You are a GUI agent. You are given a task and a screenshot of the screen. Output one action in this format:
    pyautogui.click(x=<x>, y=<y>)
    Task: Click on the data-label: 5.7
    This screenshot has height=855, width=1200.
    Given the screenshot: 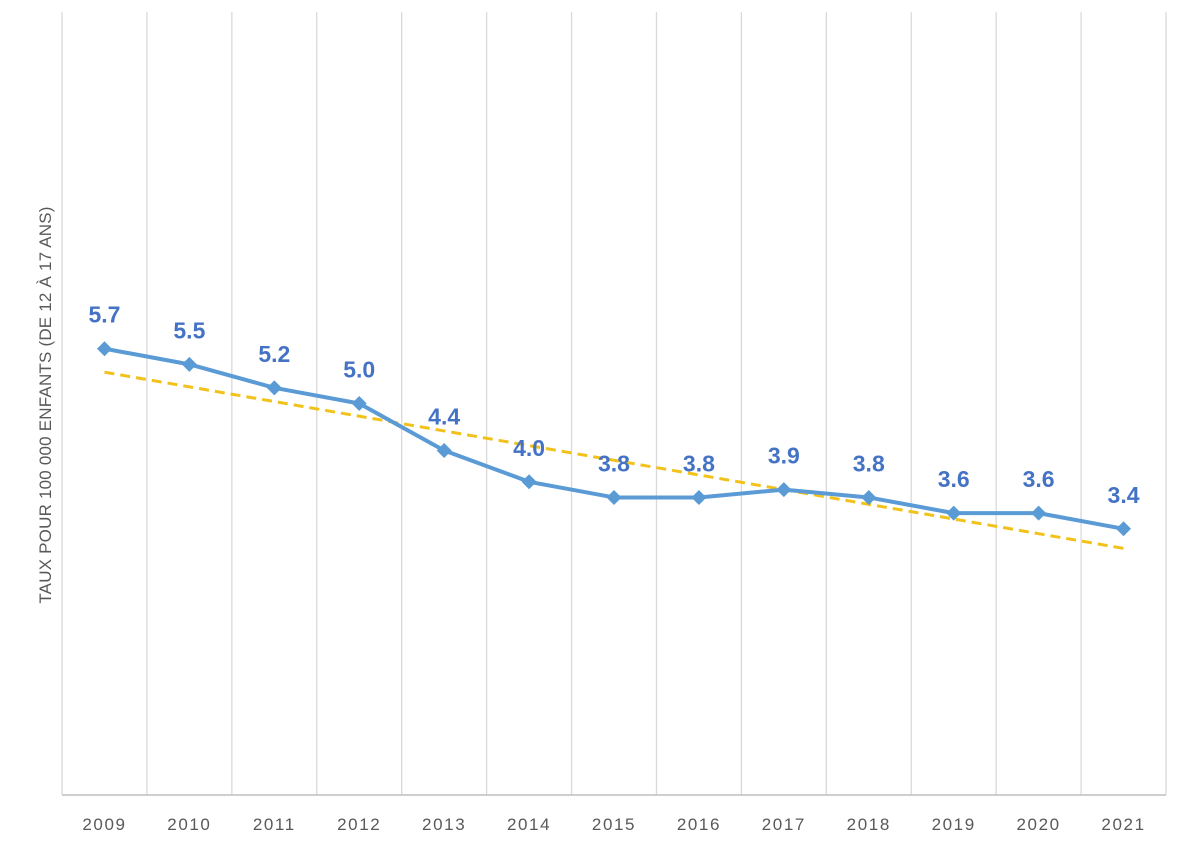 What is the action you would take?
    pyautogui.click(x=104, y=315)
    